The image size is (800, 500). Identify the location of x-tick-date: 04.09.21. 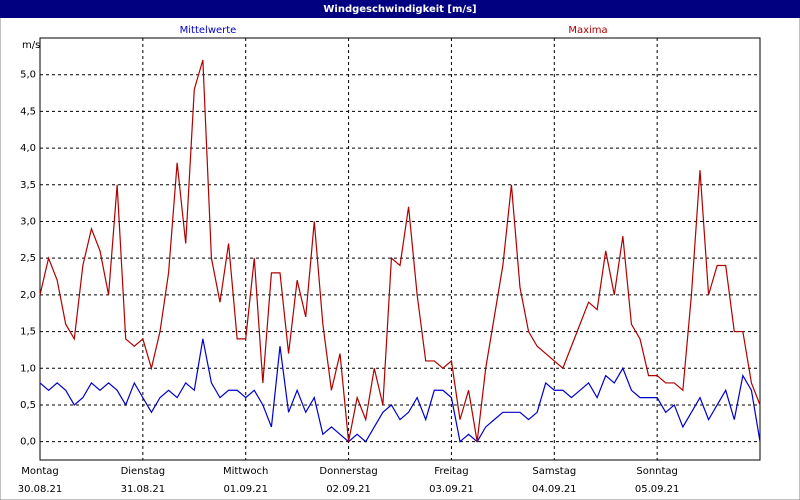
(554, 489).